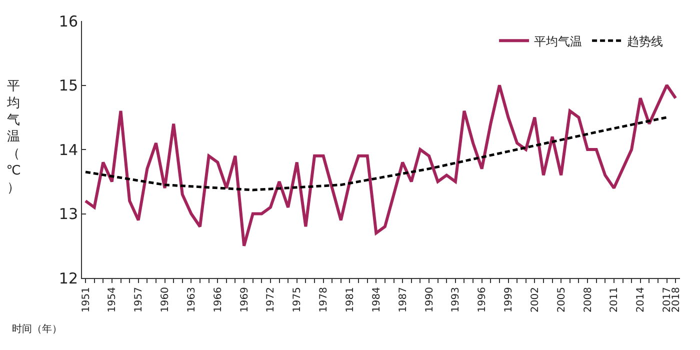 The image size is (700, 350). What do you see at coordinates (218, 299) in the screenshot?
I see `x-tick-label: 1966` at bounding box center [218, 299].